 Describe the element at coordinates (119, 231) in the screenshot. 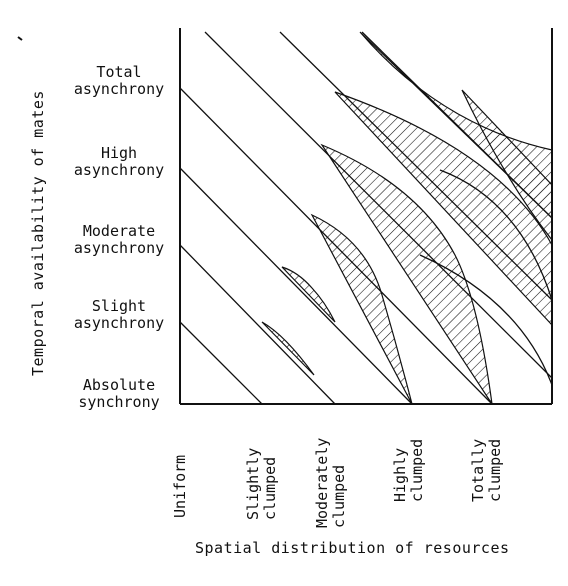

I see `y-level-line: Moderate` at that location.